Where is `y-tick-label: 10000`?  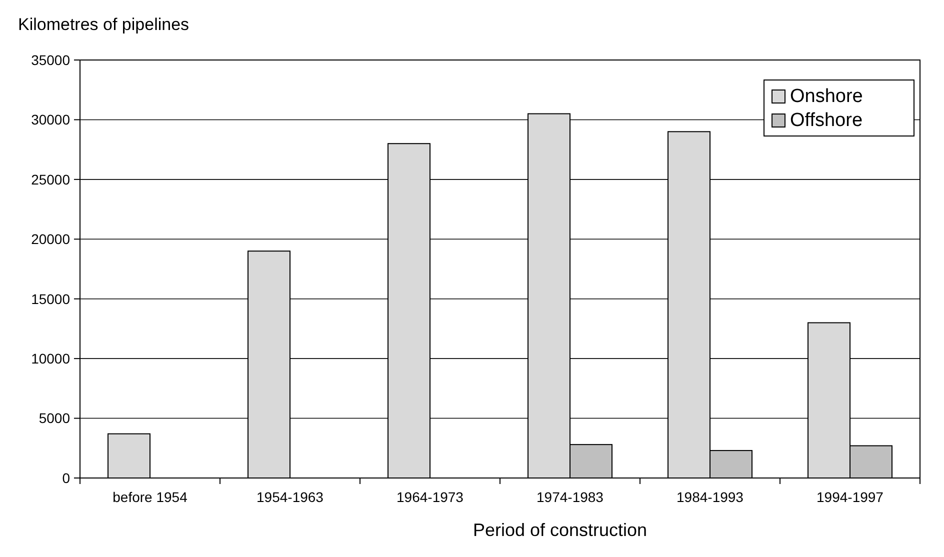 y-tick-label: 10000 is located at coordinates (50, 358).